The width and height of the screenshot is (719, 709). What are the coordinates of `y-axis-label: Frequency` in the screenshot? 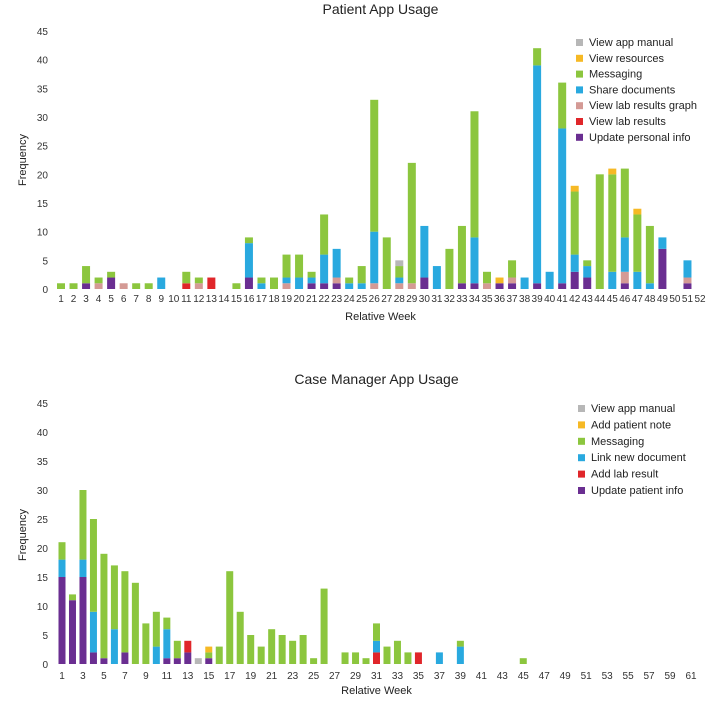 It's located at (23, 535).